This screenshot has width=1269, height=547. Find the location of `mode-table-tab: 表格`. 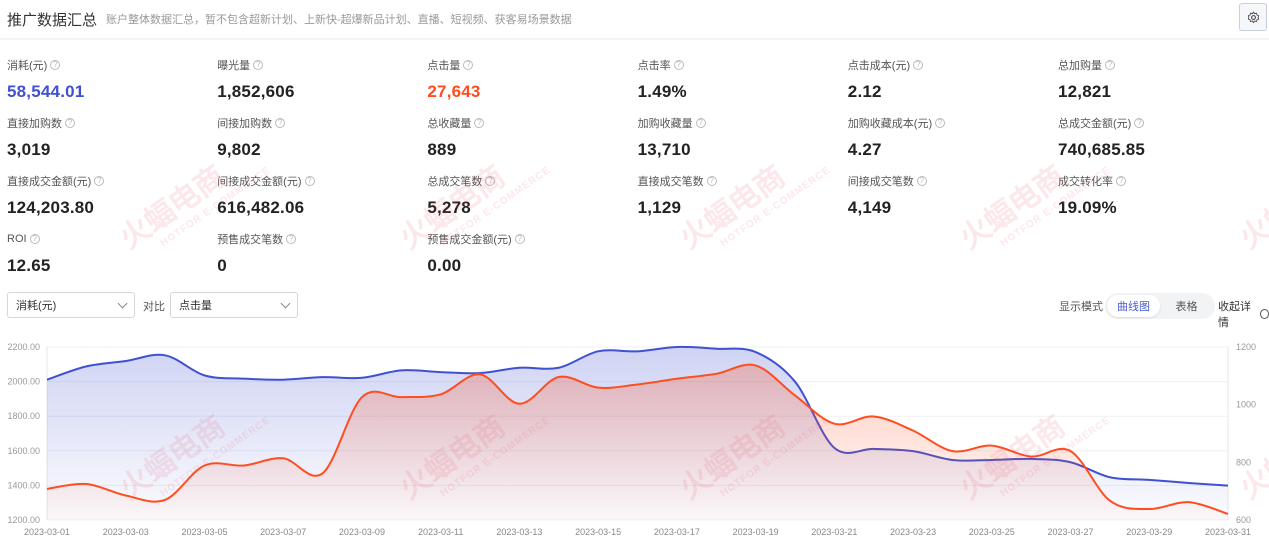

mode-table-tab: 表格 is located at coordinates (1186, 307).